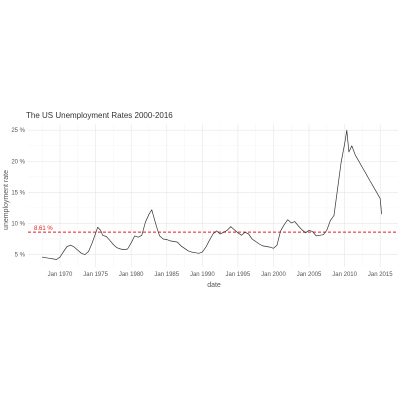 This screenshot has height=400, width=400. What do you see at coordinates (95, 275) in the screenshot?
I see `x-tick-label: Jan 1975` at bounding box center [95, 275].